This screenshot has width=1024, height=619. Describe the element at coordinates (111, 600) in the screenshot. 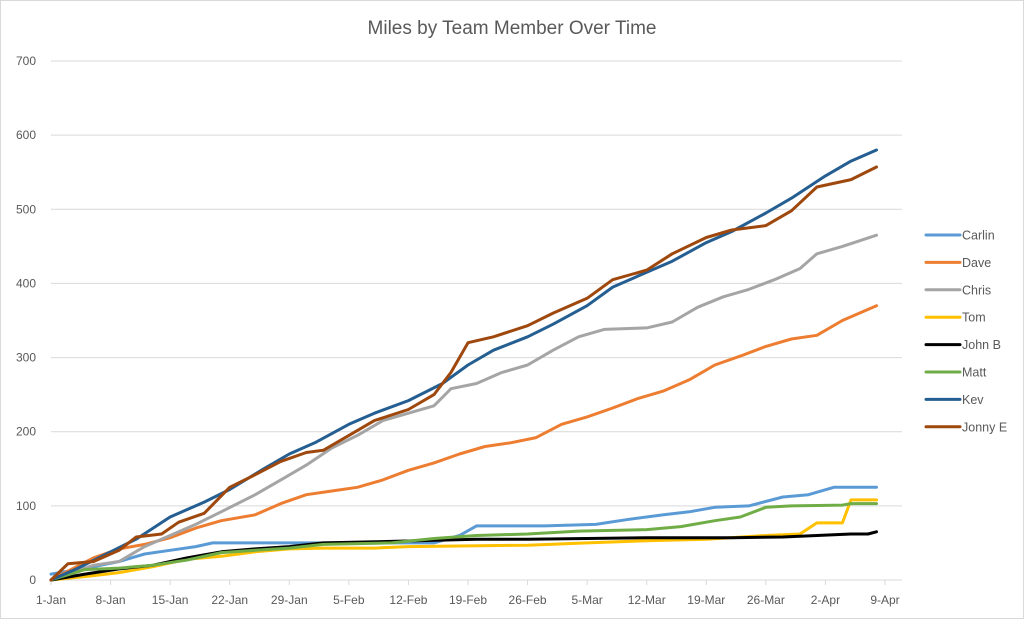

I see `x-tick-label: 8-Jan` at that location.